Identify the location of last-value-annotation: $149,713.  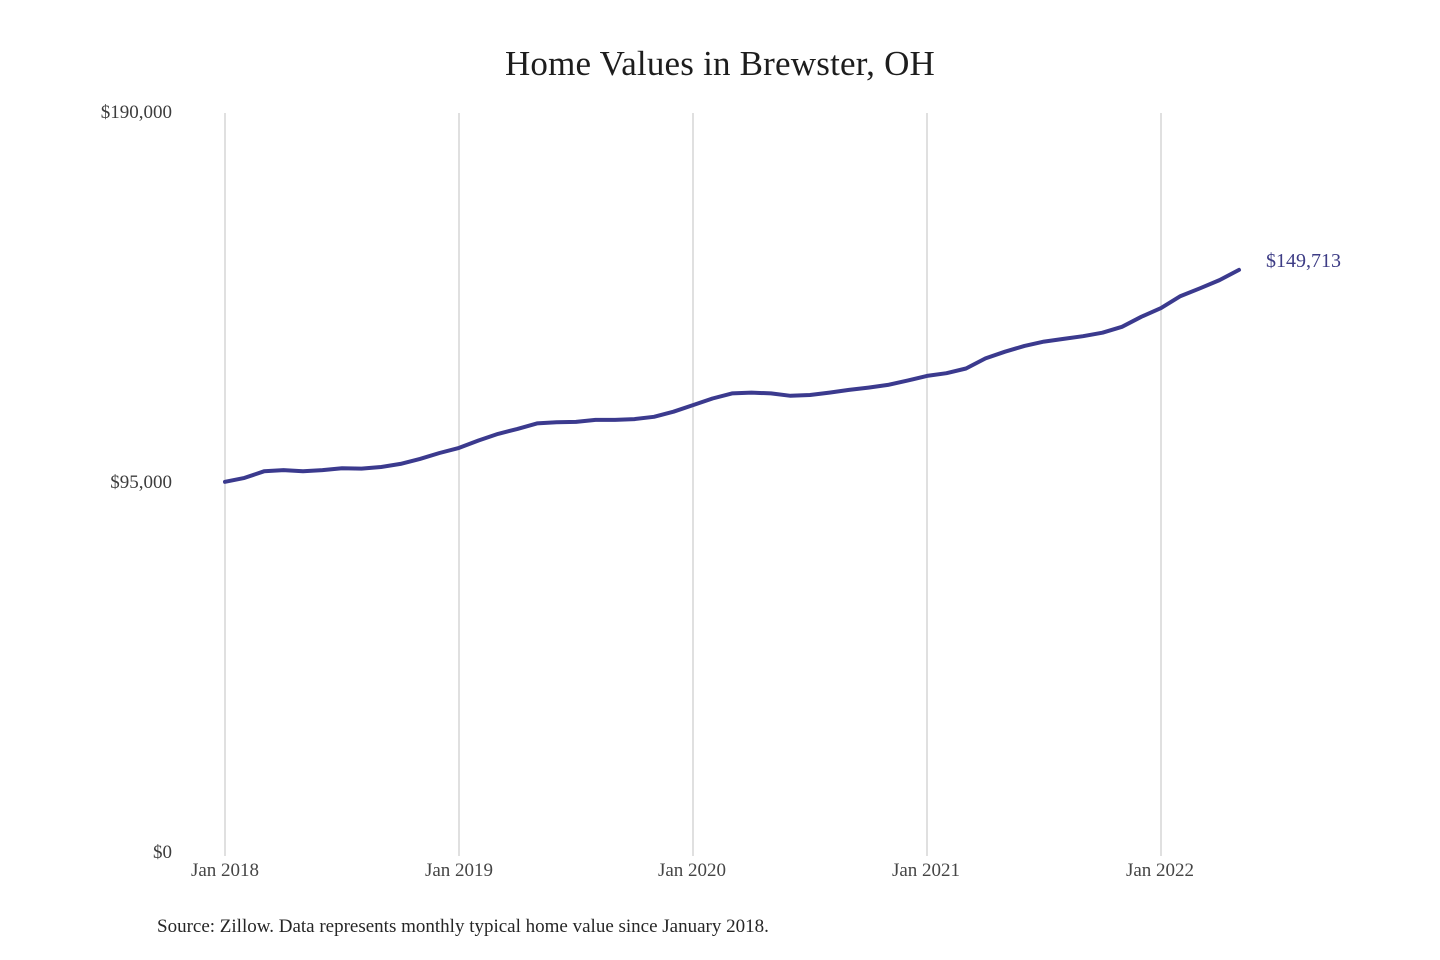
(1303, 261).